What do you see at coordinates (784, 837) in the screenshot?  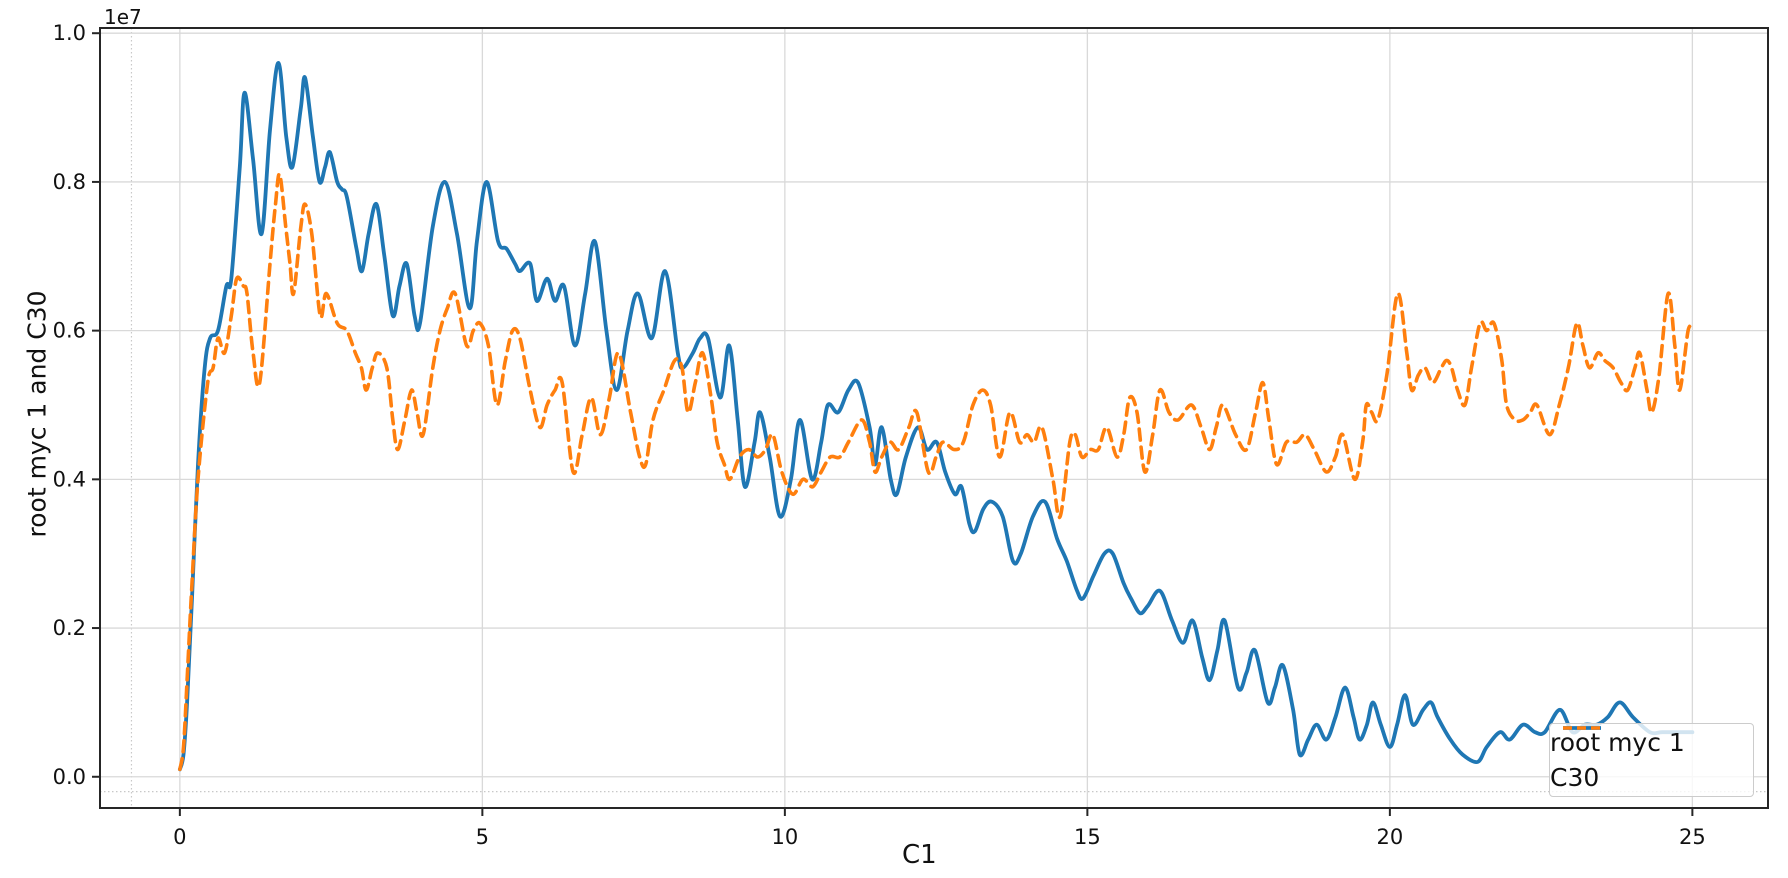 I see `x-tick-label: 10` at bounding box center [784, 837].